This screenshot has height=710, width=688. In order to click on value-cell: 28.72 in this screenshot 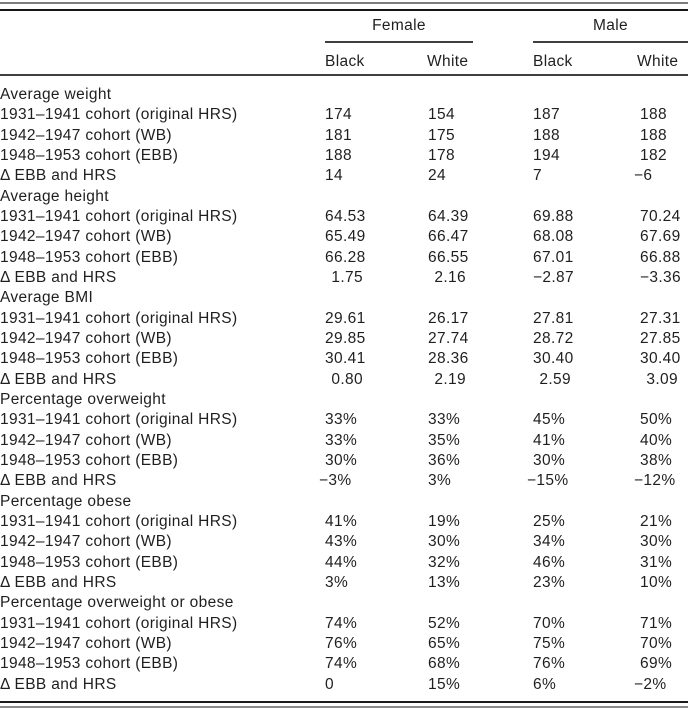, I will do `click(553, 339)`.